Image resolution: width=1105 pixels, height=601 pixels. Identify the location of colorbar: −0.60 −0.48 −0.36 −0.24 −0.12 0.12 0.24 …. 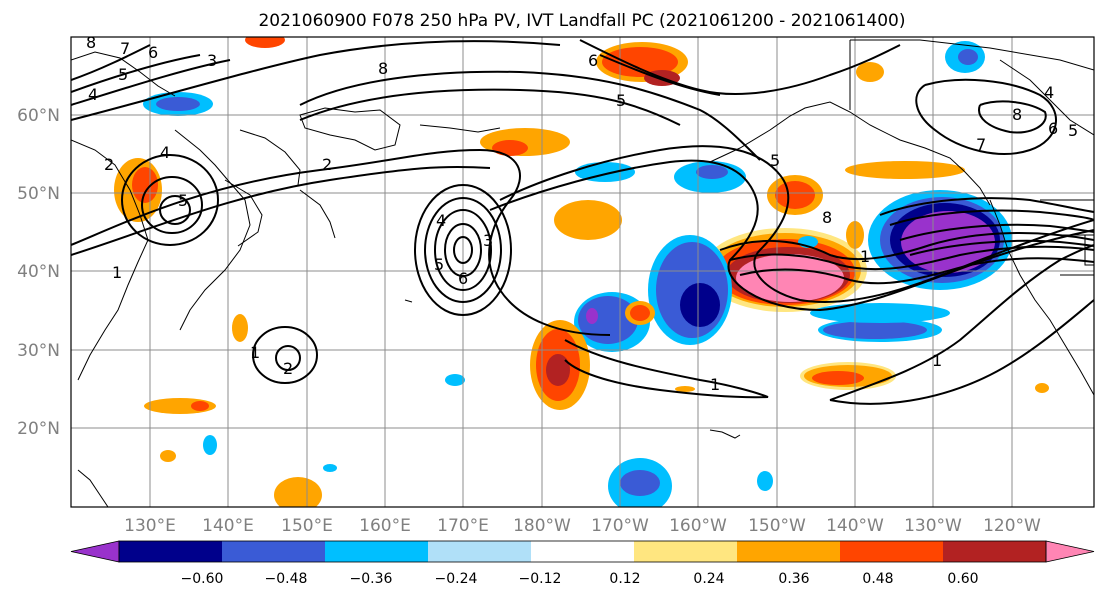
(582, 563).